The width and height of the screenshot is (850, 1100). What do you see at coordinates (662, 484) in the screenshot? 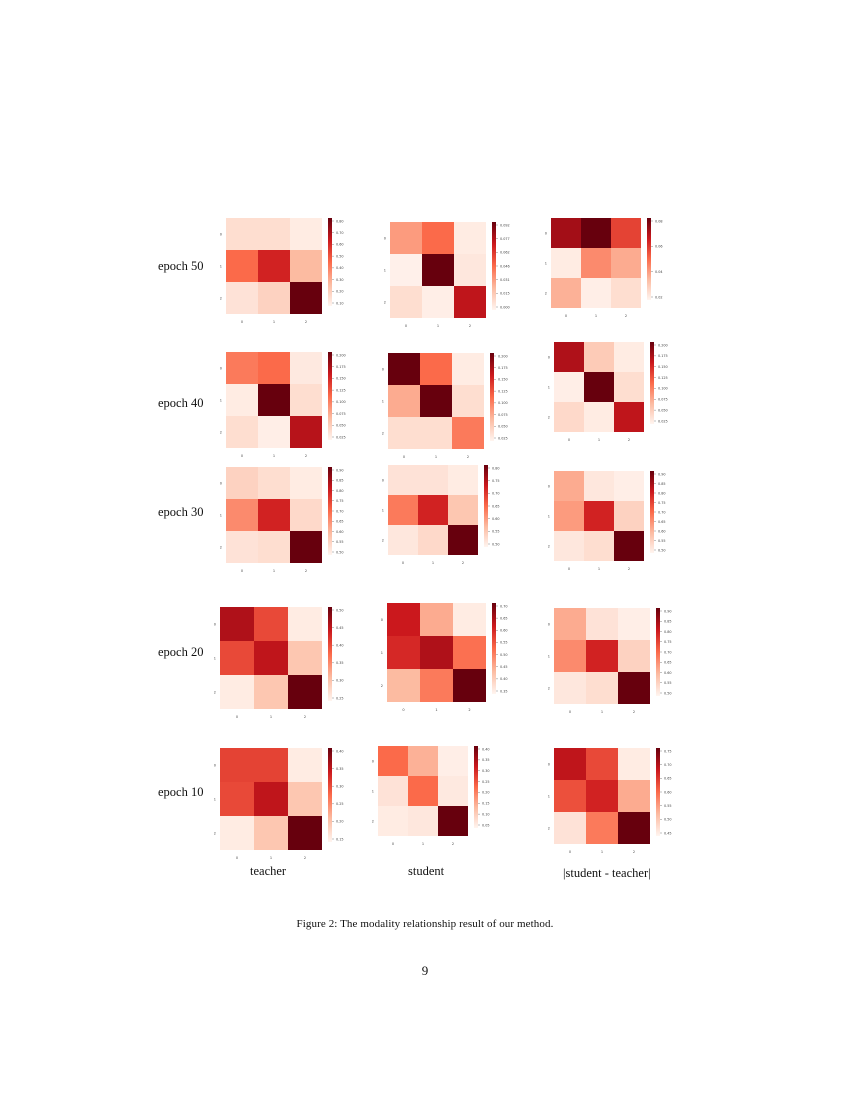
I see `colorbar-tick-label: 0.85` at bounding box center [662, 484].